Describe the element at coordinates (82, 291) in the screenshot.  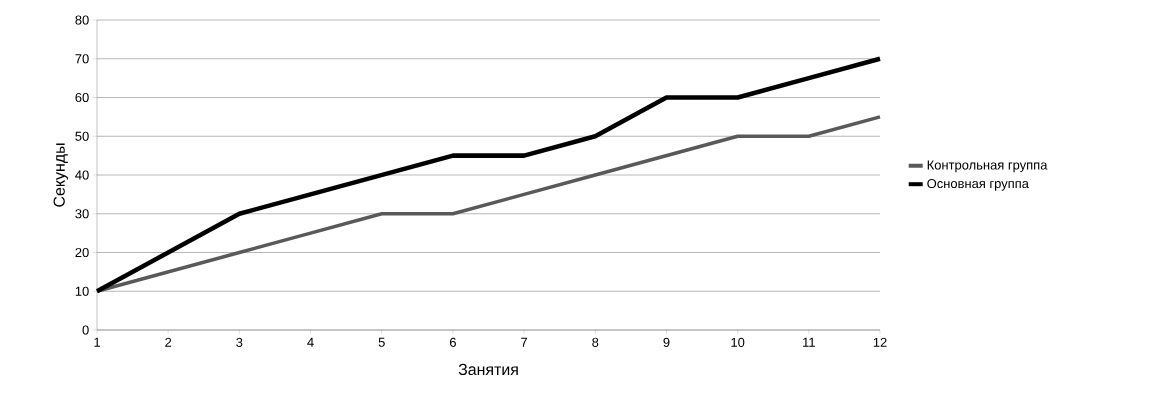
I see `y-tick-label: 10` at that location.